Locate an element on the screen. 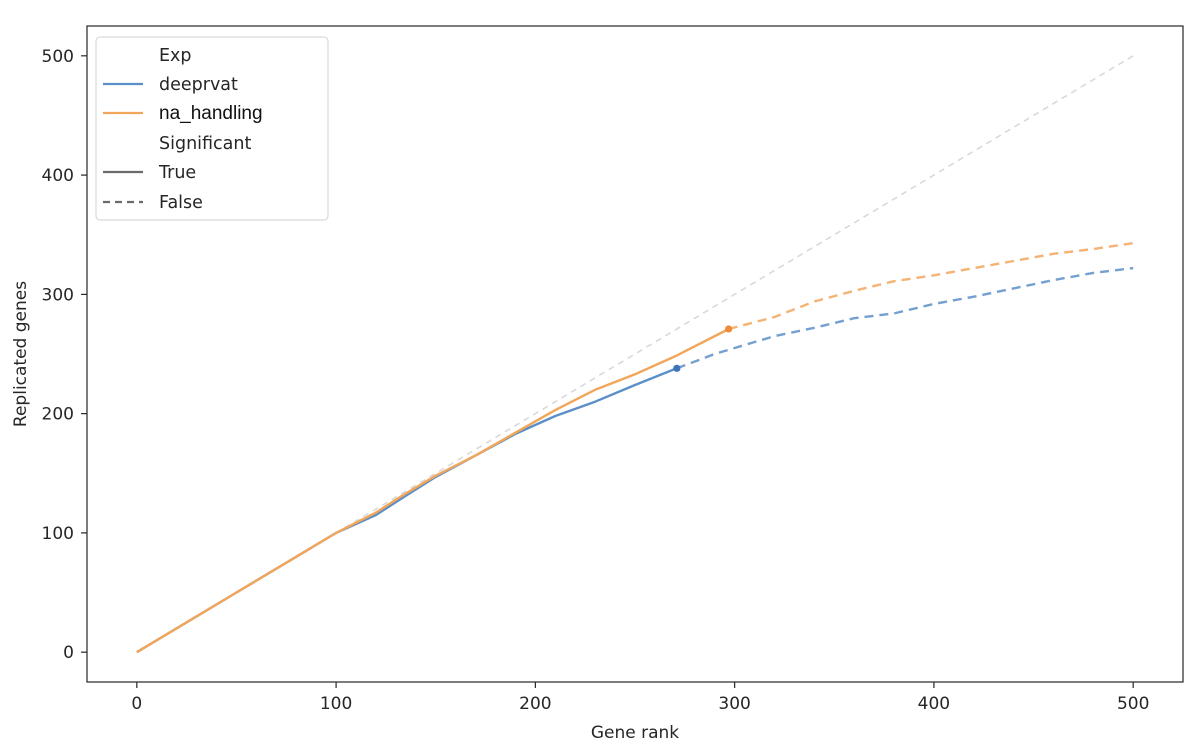 Image resolution: width=1192 pixels, height=754 pixels. y-tick-label: 100 is located at coordinates (58, 534).